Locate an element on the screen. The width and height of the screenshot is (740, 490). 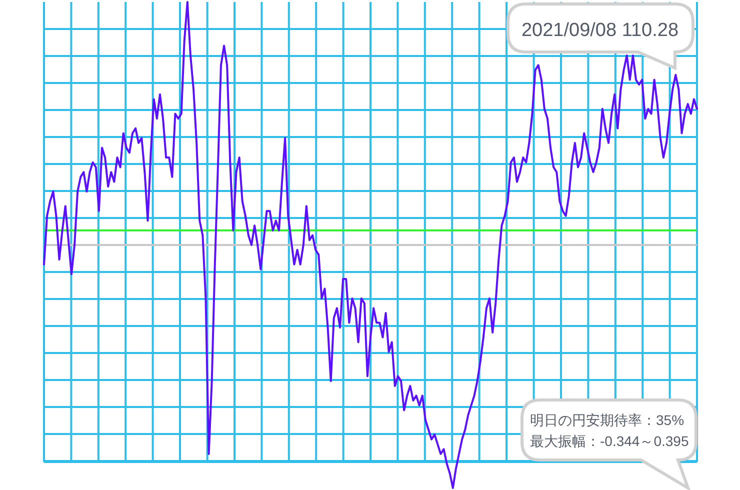
annotation: 最大振幅：-0.344～0.395 is located at coordinates (609, 441).